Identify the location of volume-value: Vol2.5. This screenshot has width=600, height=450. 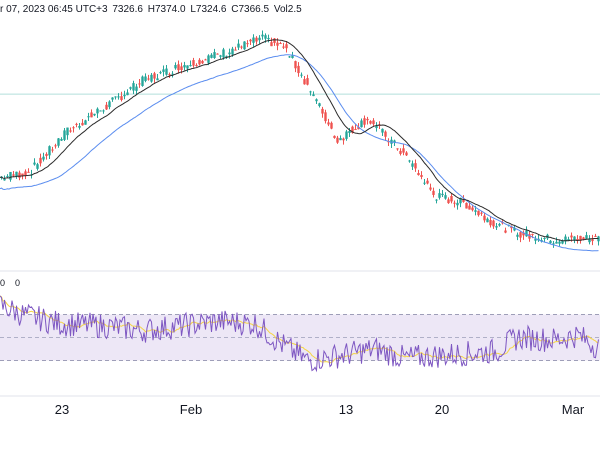
(287, 9).